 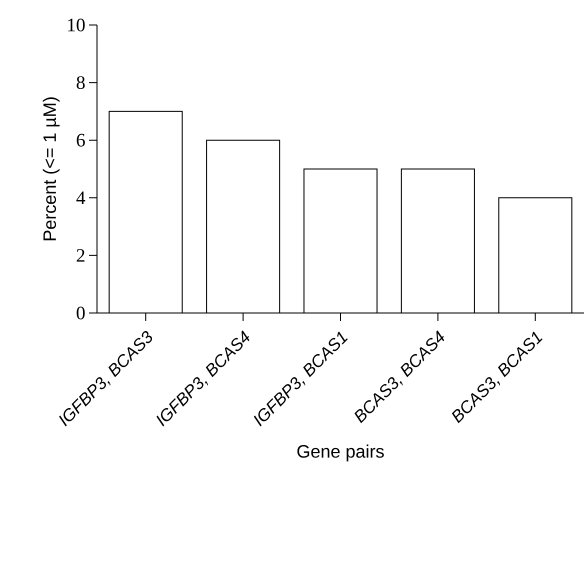 I want to click on y-tick-label: 0, so click(x=80, y=313).